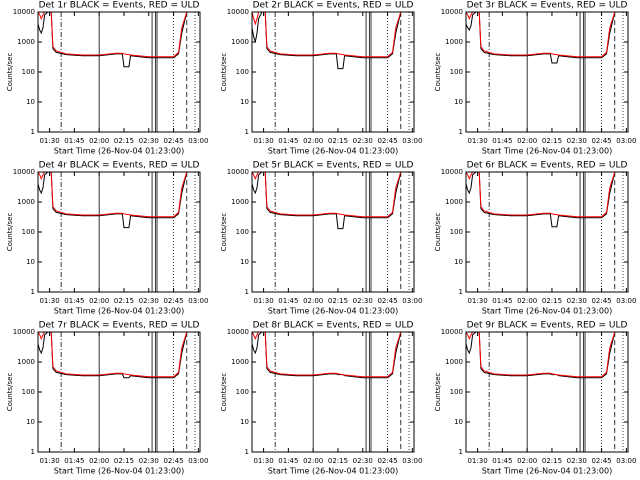 The height and width of the screenshot is (480, 640). Describe the element at coordinates (333, 6) in the screenshot. I see `chart-title: Det 2r BLACK = Events, RED = ULD` at that location.